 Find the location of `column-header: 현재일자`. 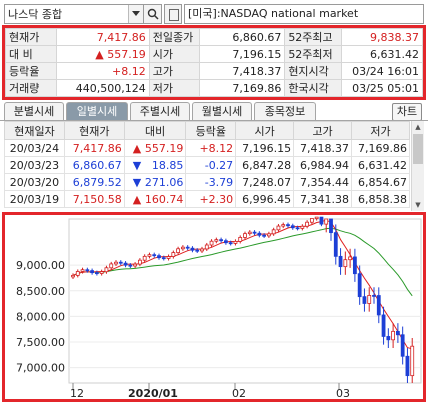

column-header: 현재일자 is located at coordinates (34, 130).